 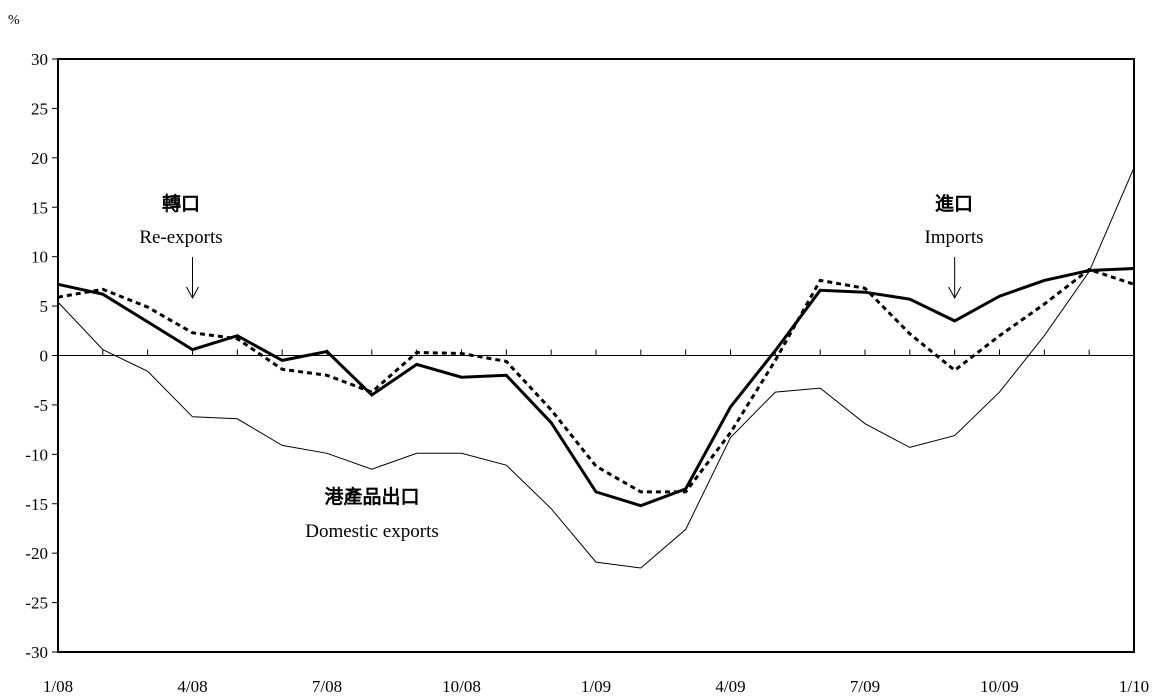 What do you see at coordinates (58, 686) in the screenshot?
I see `x-tick-label: 1/08` at bounding box center [58, 686].